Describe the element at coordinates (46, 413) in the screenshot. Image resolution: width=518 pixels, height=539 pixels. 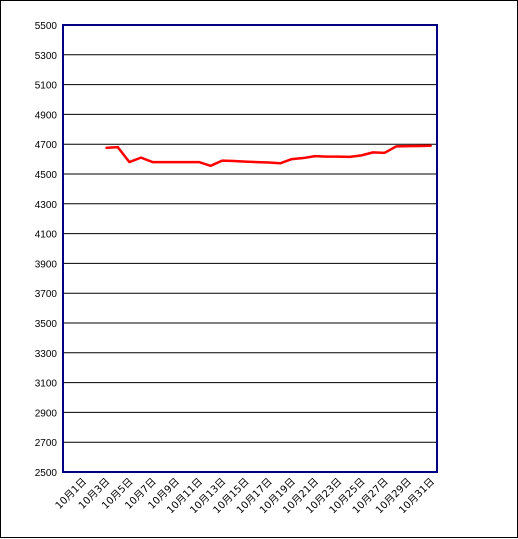
I see `y-tick-label: 2900` at that location.